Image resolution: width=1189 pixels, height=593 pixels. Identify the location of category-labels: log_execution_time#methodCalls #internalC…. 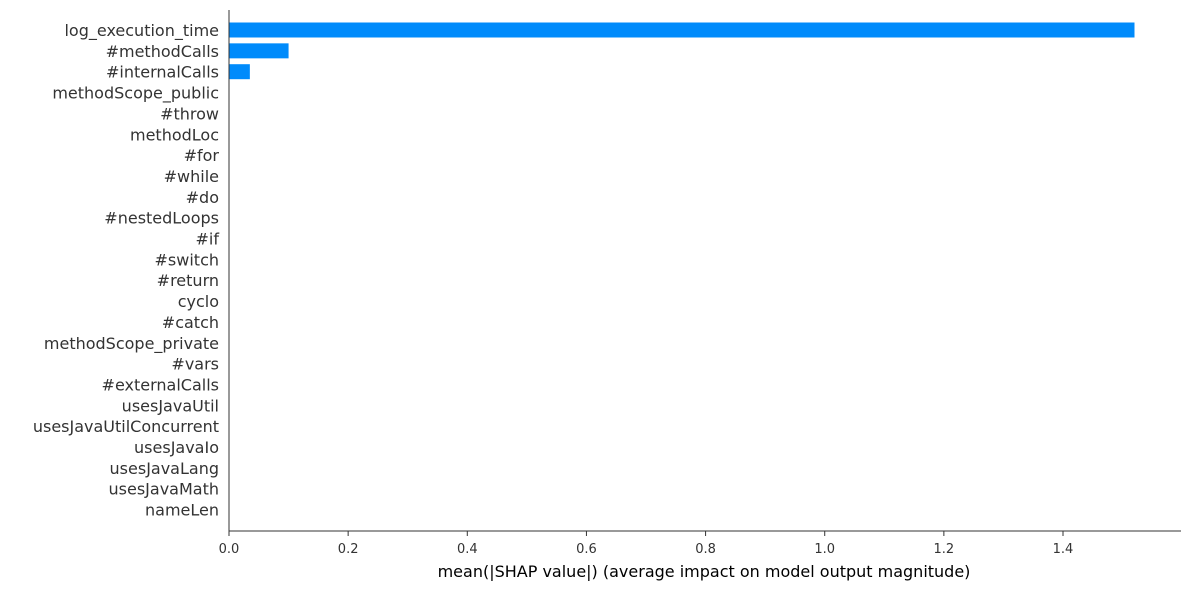
(126, 270).